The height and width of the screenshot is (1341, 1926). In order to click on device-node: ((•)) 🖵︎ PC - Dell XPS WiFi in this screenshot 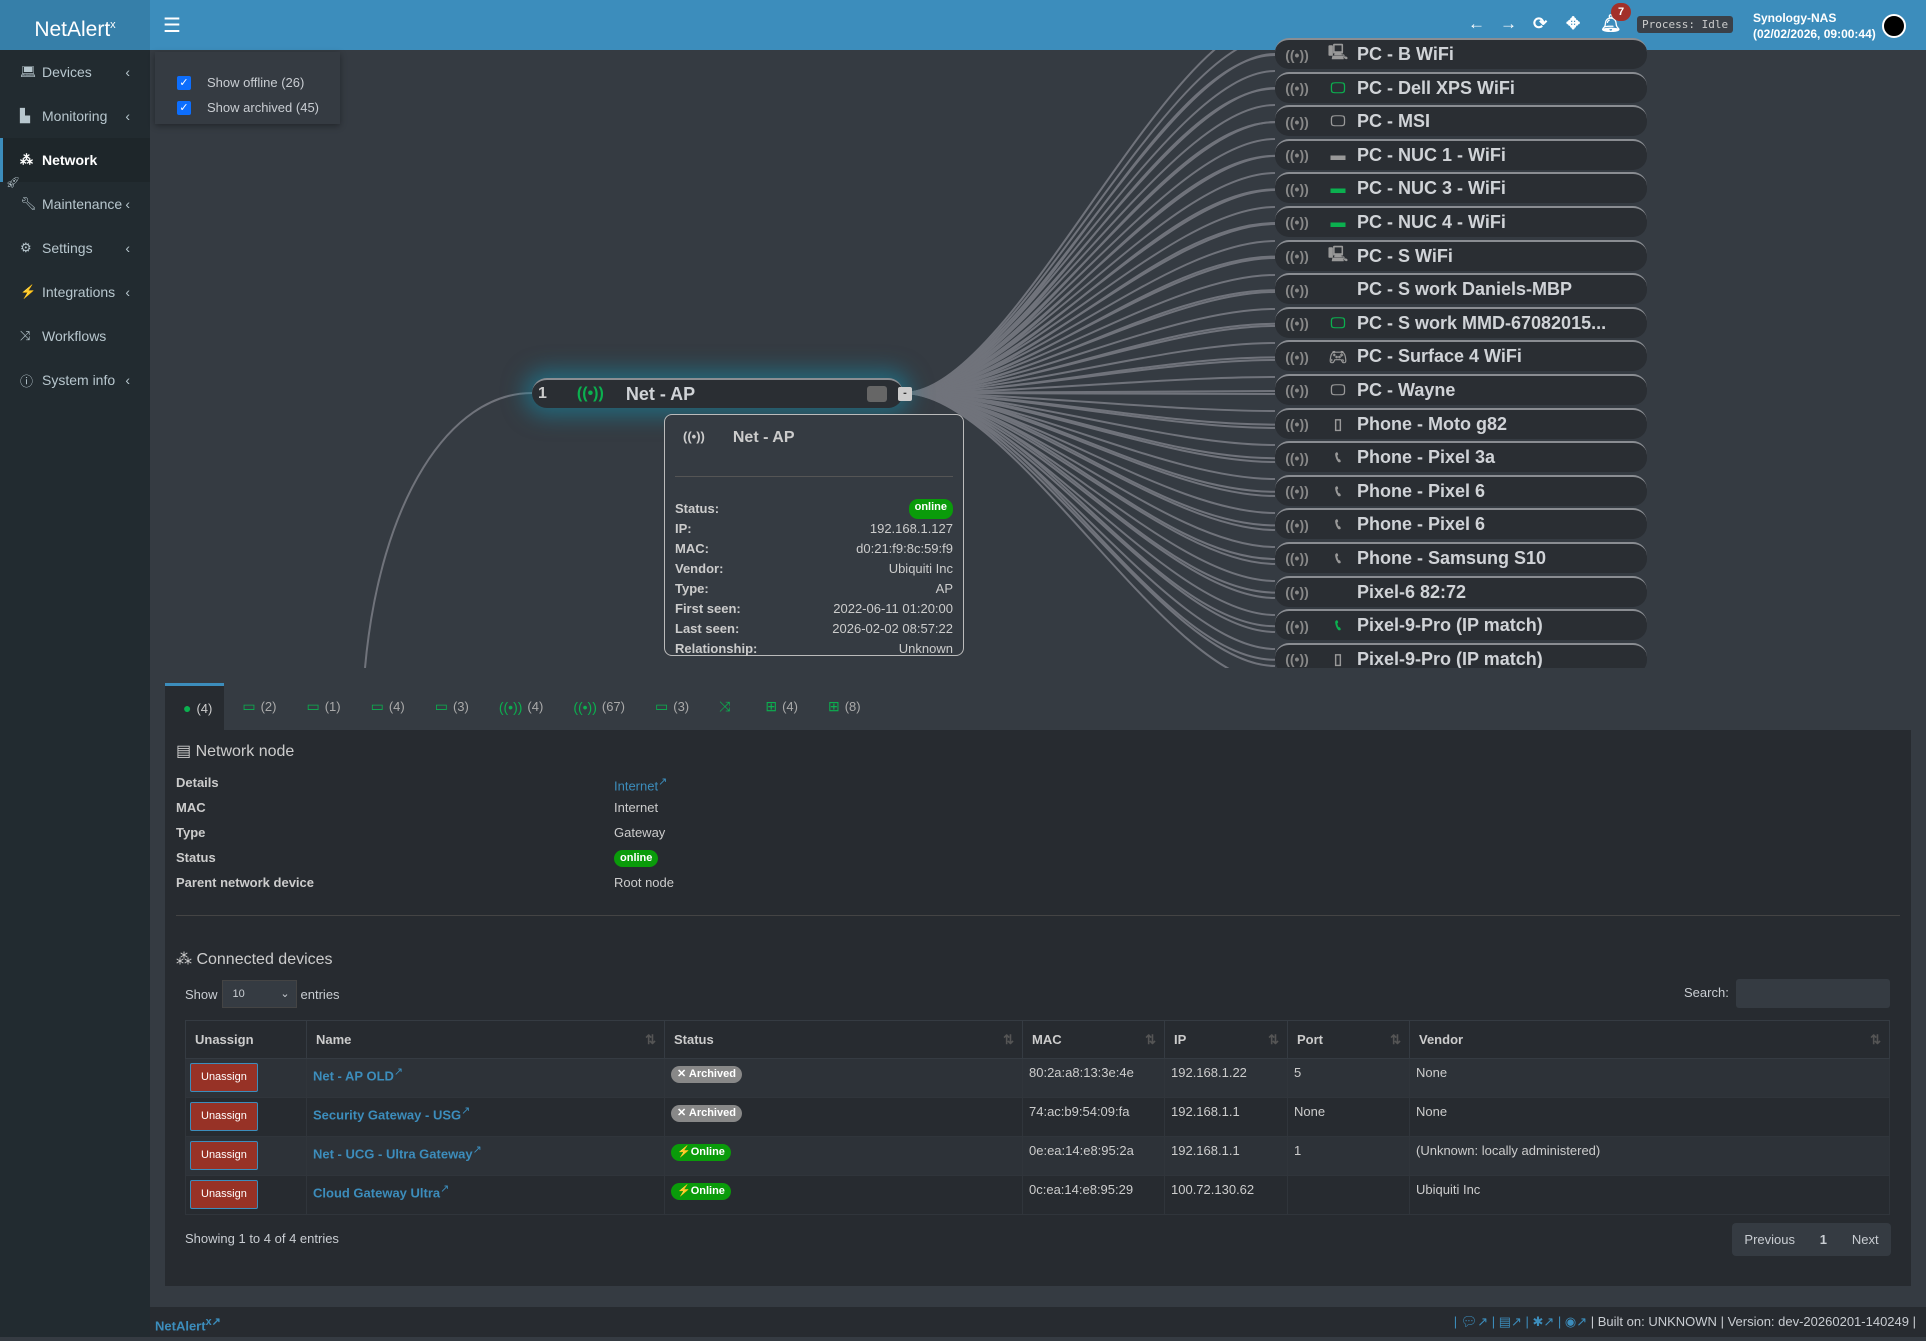, I will do `click(1461, 87)`.